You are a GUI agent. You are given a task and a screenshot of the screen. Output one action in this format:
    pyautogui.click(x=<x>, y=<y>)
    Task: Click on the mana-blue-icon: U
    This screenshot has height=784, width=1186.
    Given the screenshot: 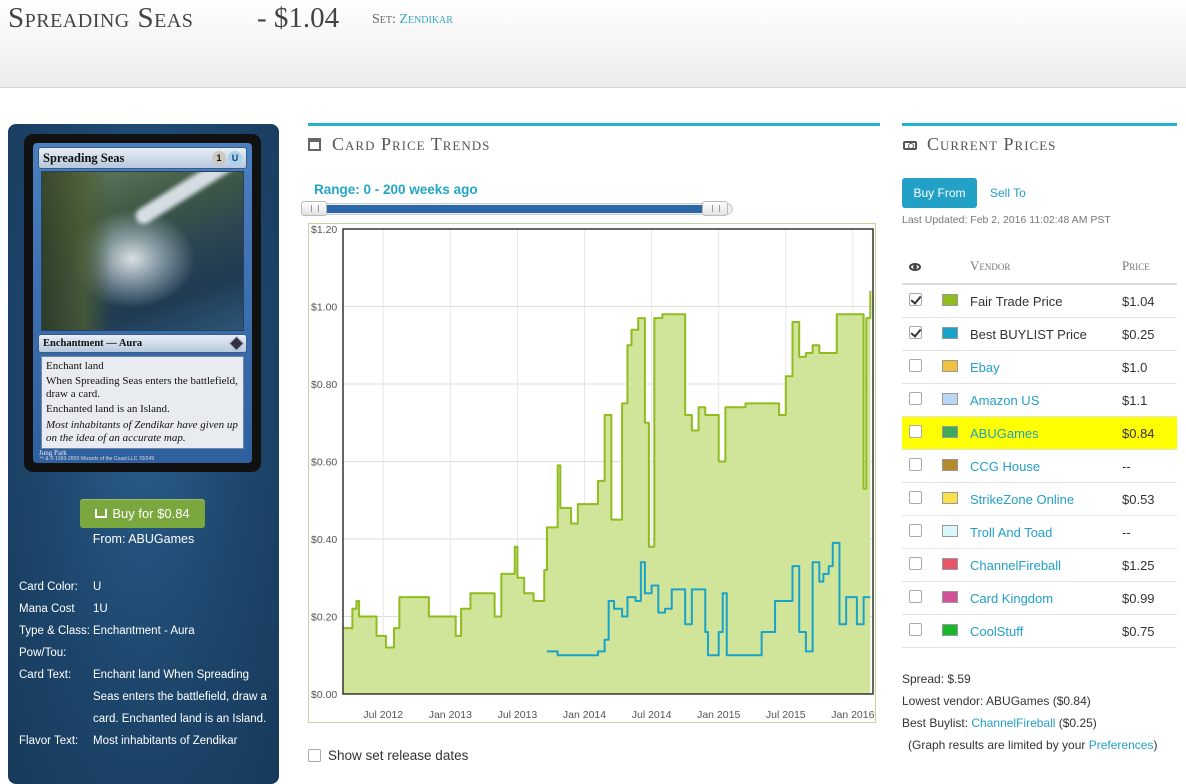 What is the action you would take?
    pyautogui.click(x=235, y=158)
    